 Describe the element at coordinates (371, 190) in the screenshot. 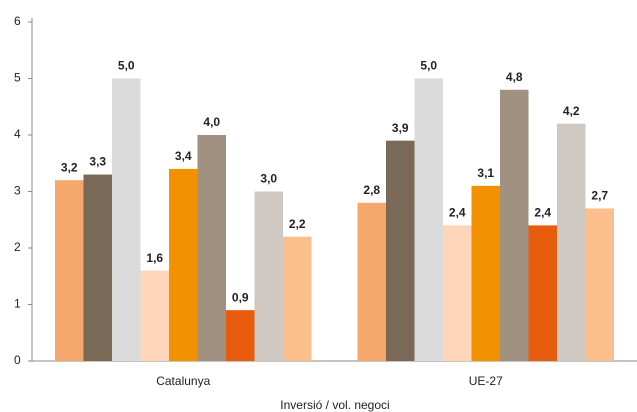

I see `value-label: 2,8` at that location.